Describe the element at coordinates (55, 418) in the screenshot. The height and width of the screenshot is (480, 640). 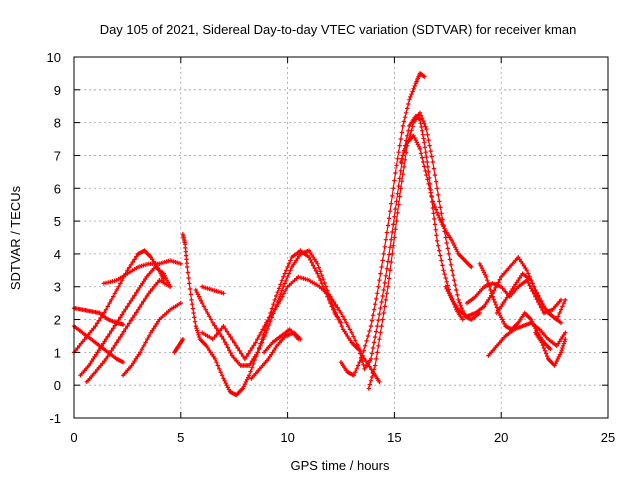
I see `y-tick-label: -1` at that location.